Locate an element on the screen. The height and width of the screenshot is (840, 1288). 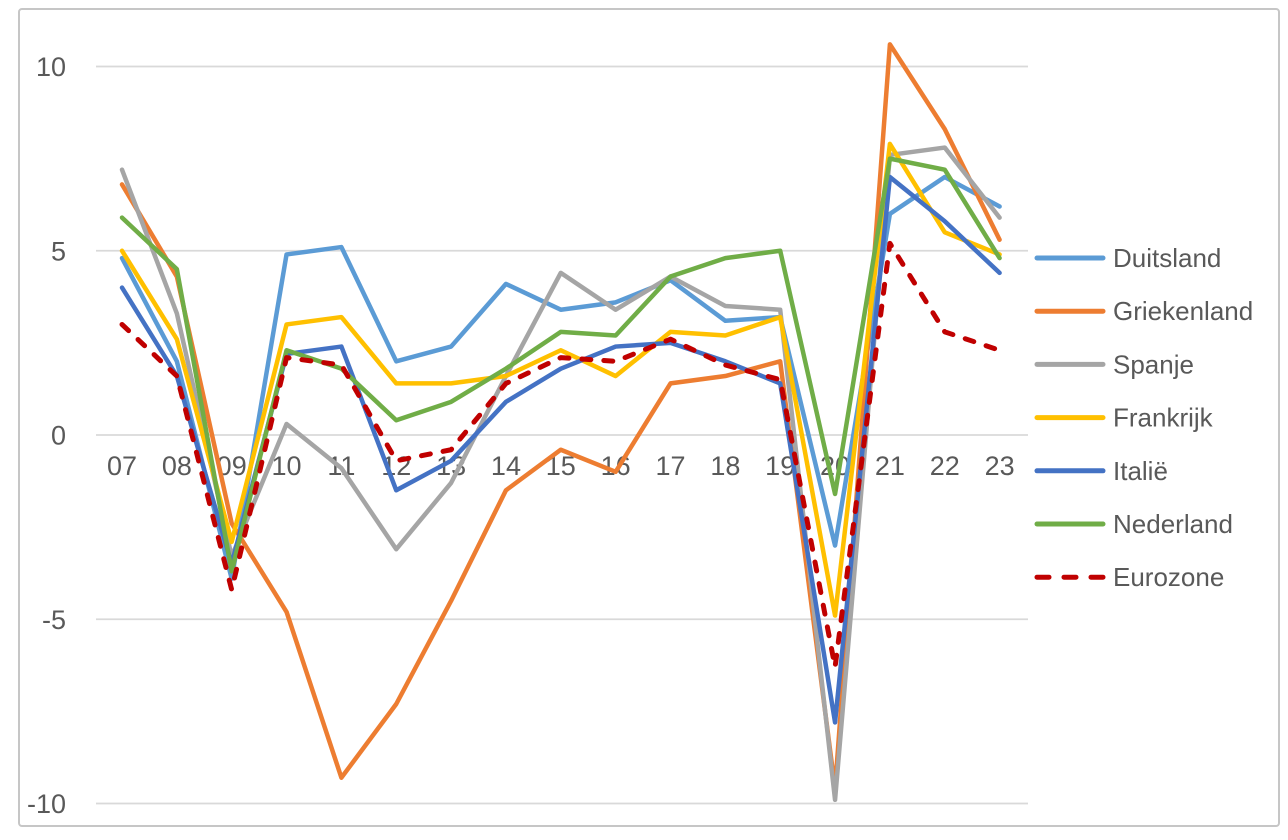
legend-label: Nederland is located at coordinates (1173, 524).